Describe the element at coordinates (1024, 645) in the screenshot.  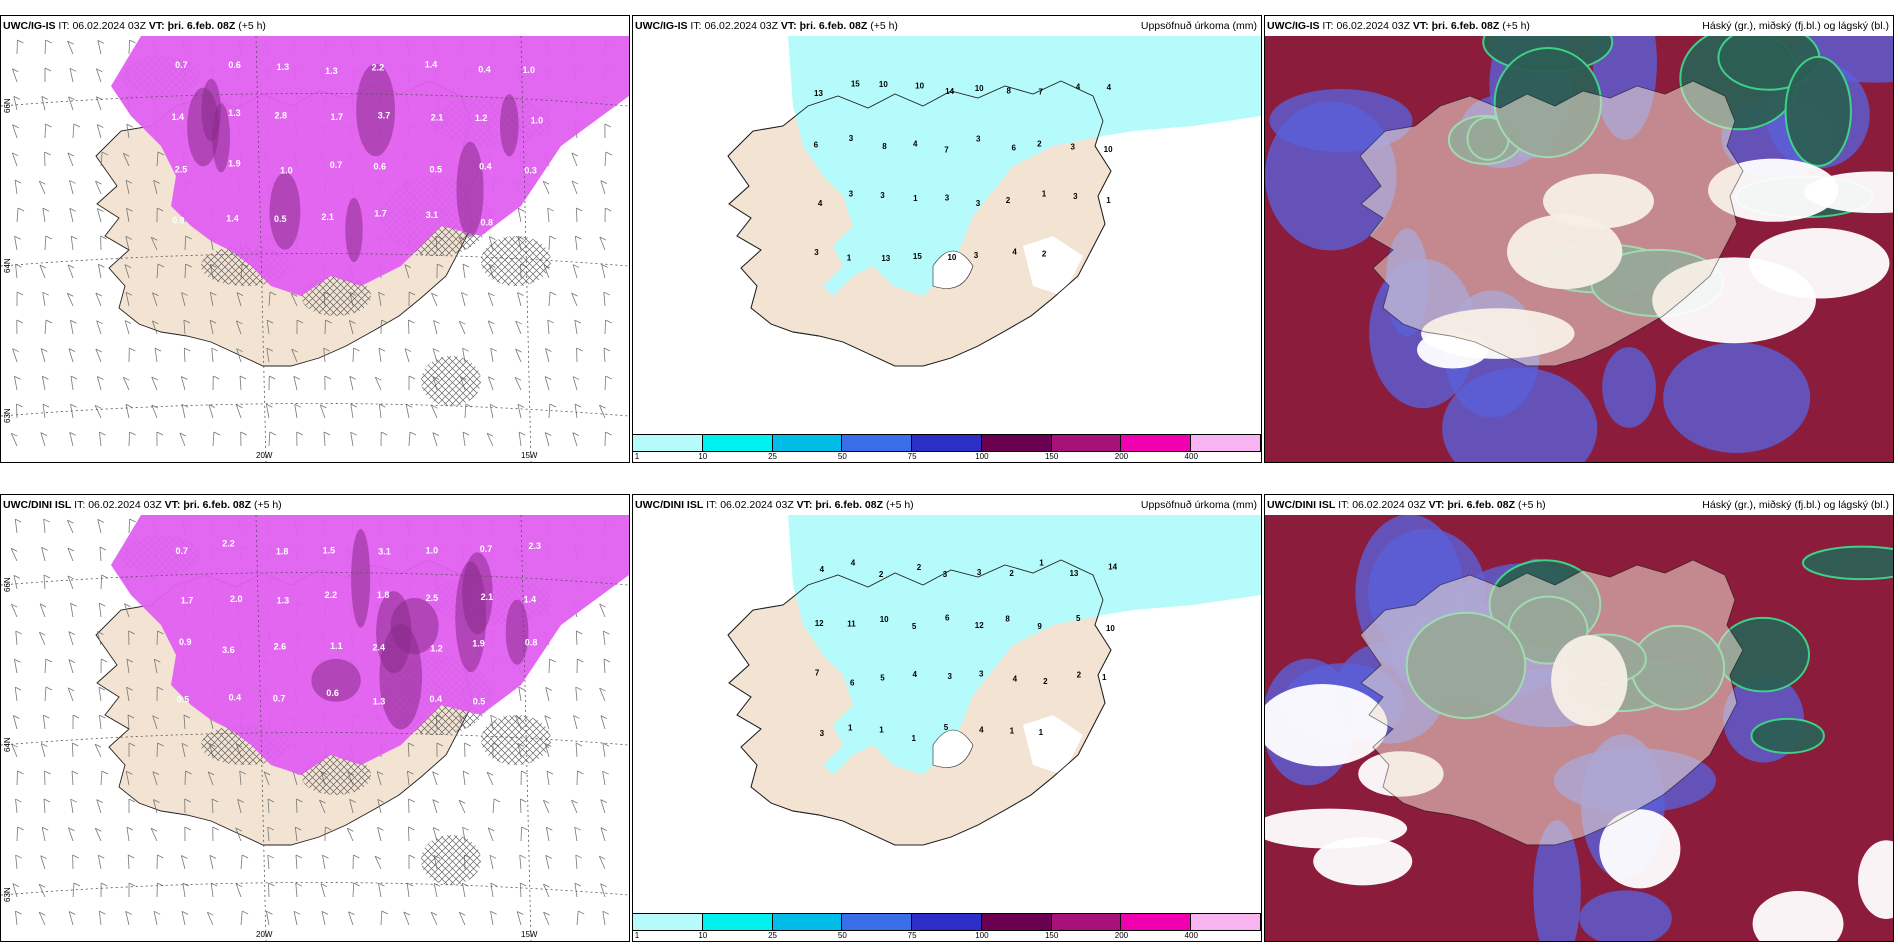
I see `accum-precip-field` at that location.